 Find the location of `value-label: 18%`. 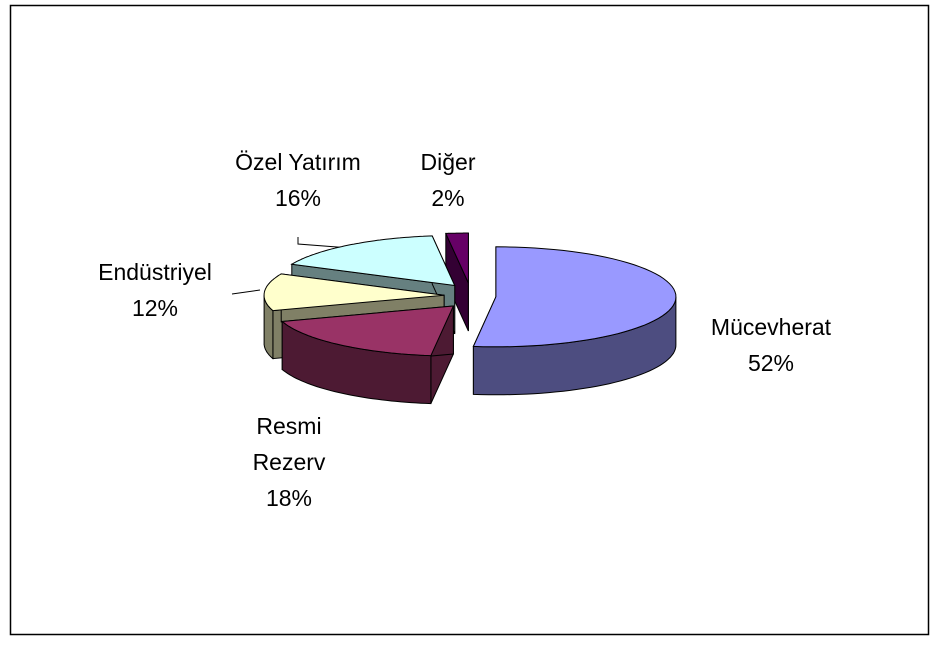

value-label: 18% is located at coordinates (289, 498).